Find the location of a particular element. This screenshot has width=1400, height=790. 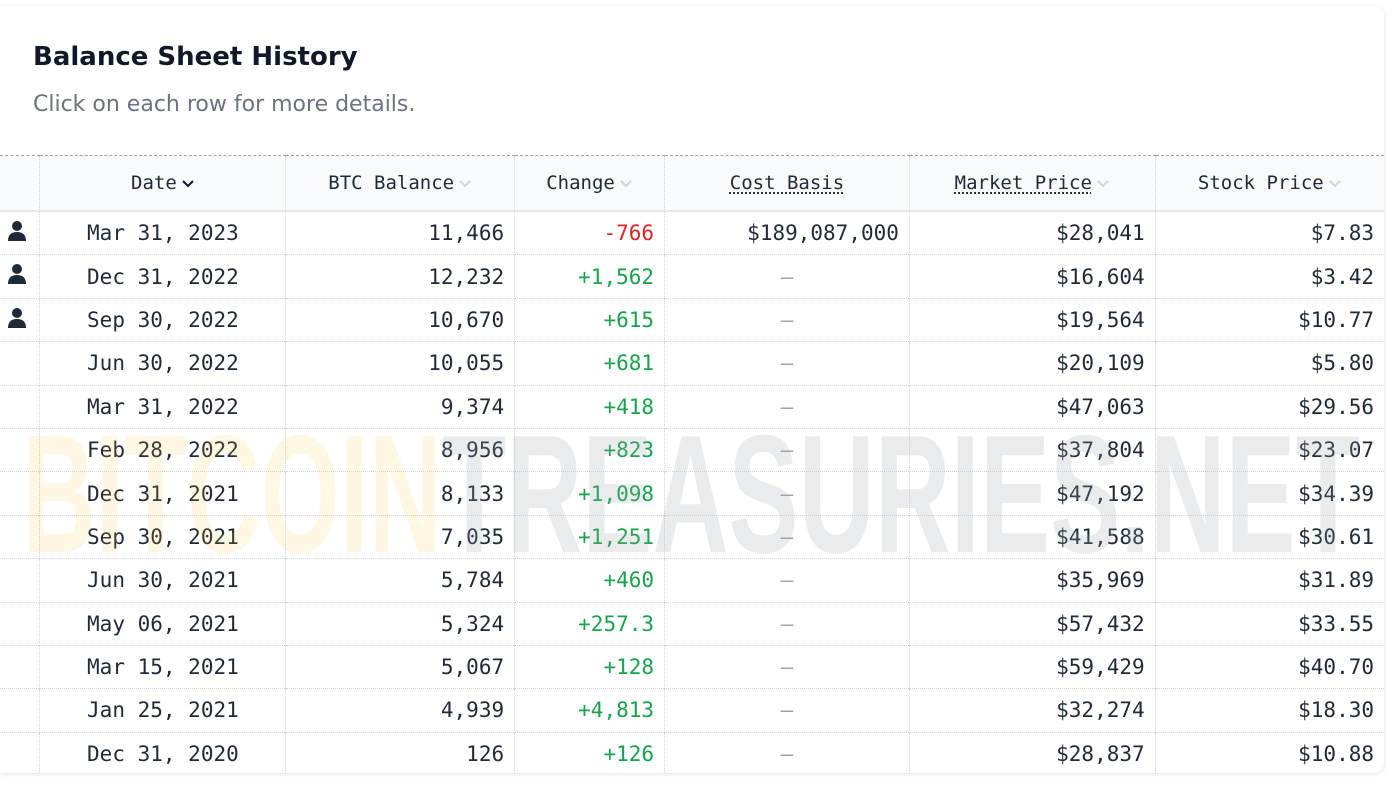

table-row: Dec 31, 2022 12,232 +1,562— $16,604 $3.42 is located at coordinates (692, 276).